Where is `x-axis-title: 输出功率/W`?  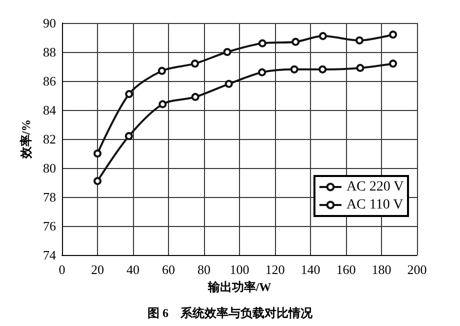
x-axis-title: 输出功率/W is located at coordinates (239, 287).